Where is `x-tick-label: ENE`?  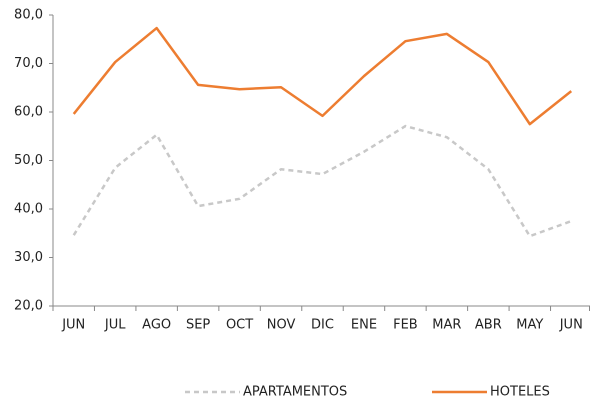 x-tick-label: ENE is located at coordinates (364, 325).